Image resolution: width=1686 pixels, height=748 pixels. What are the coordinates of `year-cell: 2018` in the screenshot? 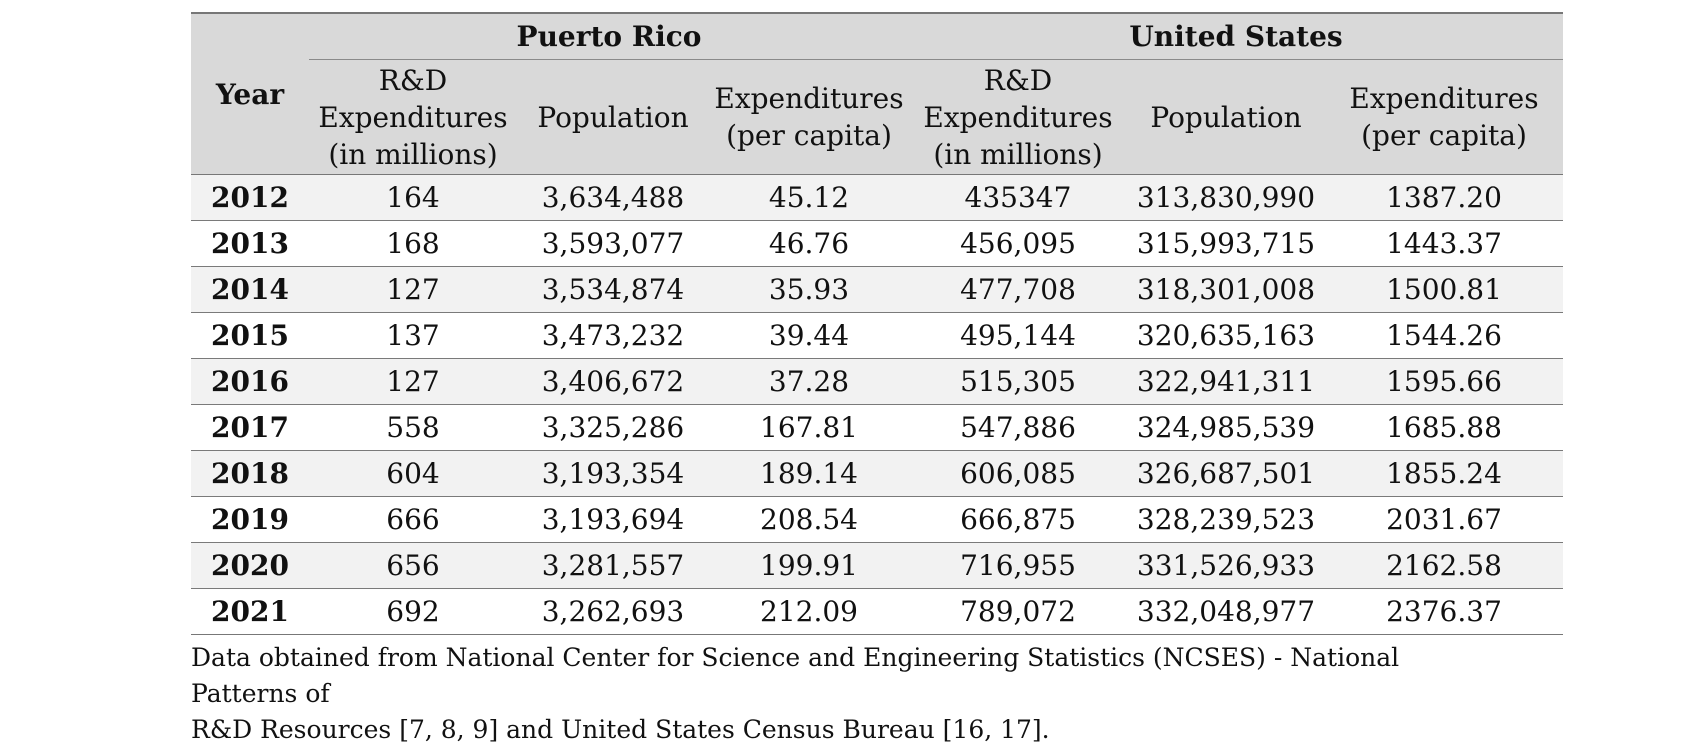 It's located at (250, 473).